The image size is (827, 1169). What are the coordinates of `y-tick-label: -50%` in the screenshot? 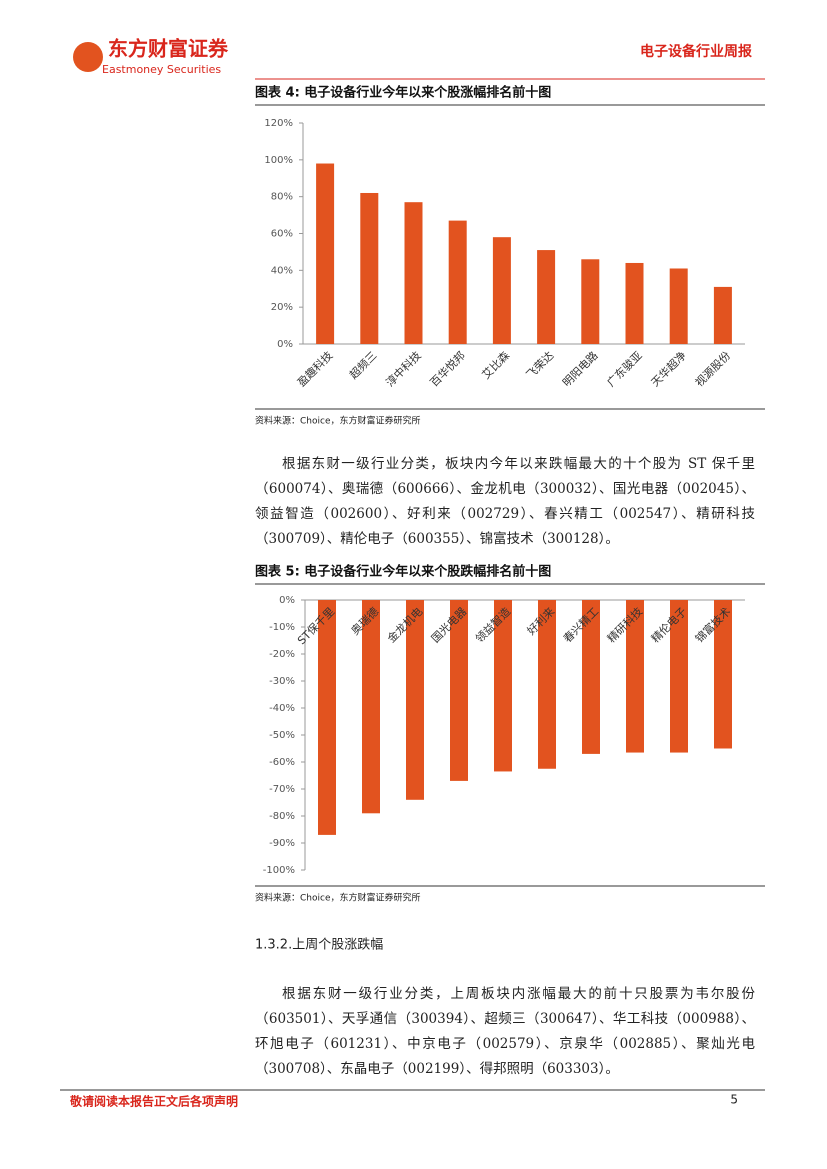 It's located at (282, 735).